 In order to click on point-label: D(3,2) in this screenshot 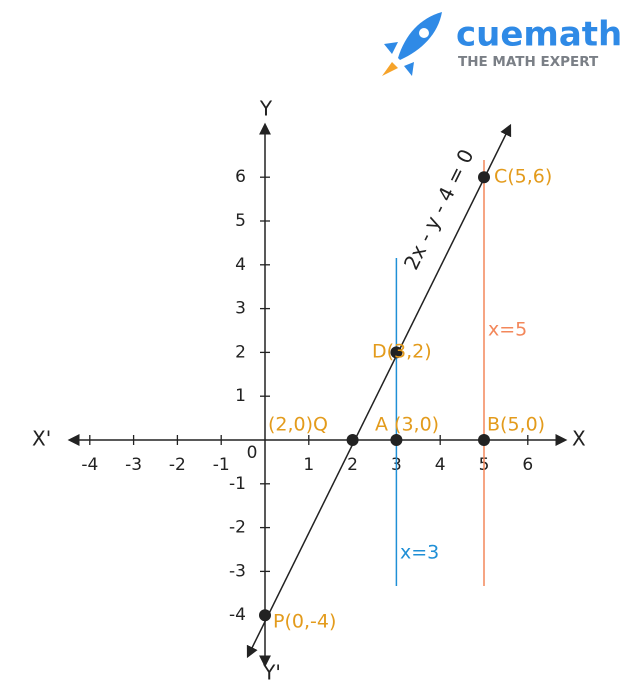, I will do `click(402, 352)`.